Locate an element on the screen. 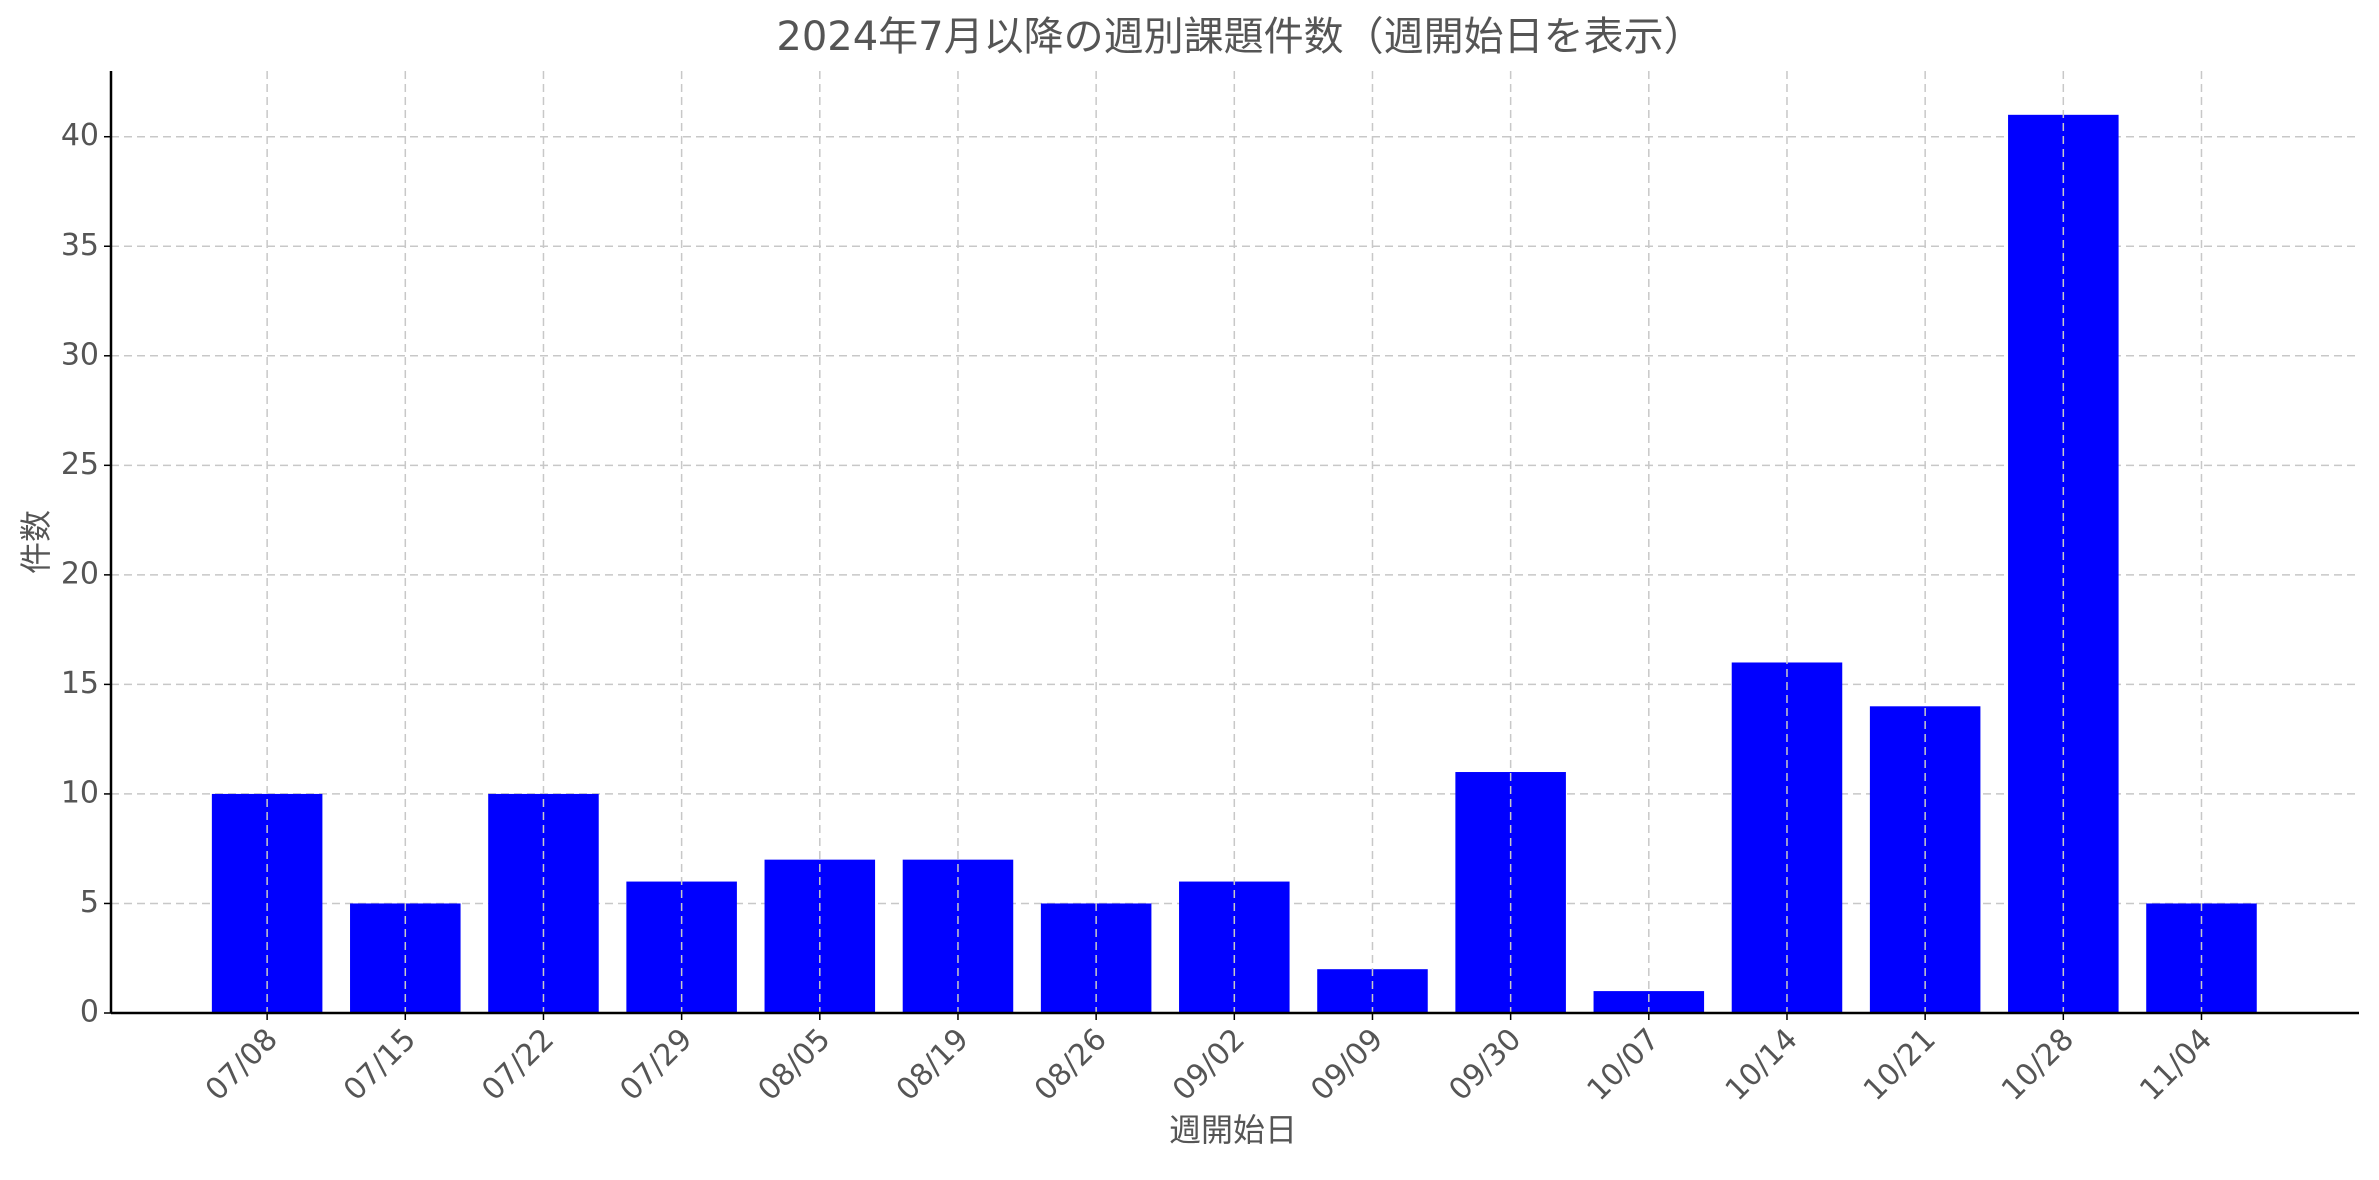  y-tick-label: 10 is located at coordinates (80, 792).